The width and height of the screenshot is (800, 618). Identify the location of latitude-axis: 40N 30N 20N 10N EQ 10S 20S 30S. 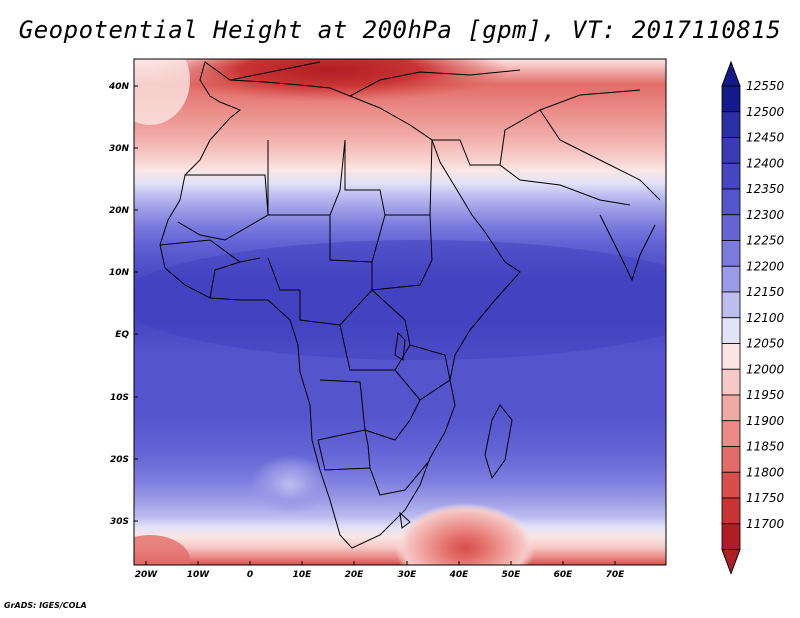
(123, 304).